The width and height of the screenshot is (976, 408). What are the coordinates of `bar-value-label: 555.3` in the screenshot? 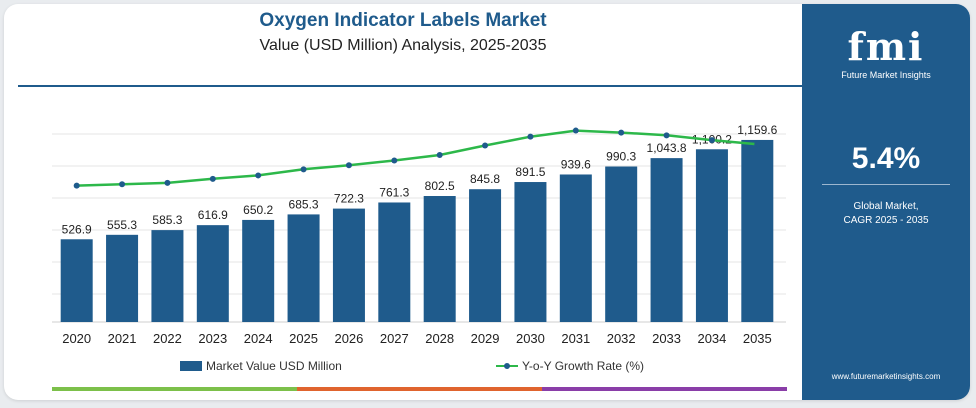 It's located at (122, 225).